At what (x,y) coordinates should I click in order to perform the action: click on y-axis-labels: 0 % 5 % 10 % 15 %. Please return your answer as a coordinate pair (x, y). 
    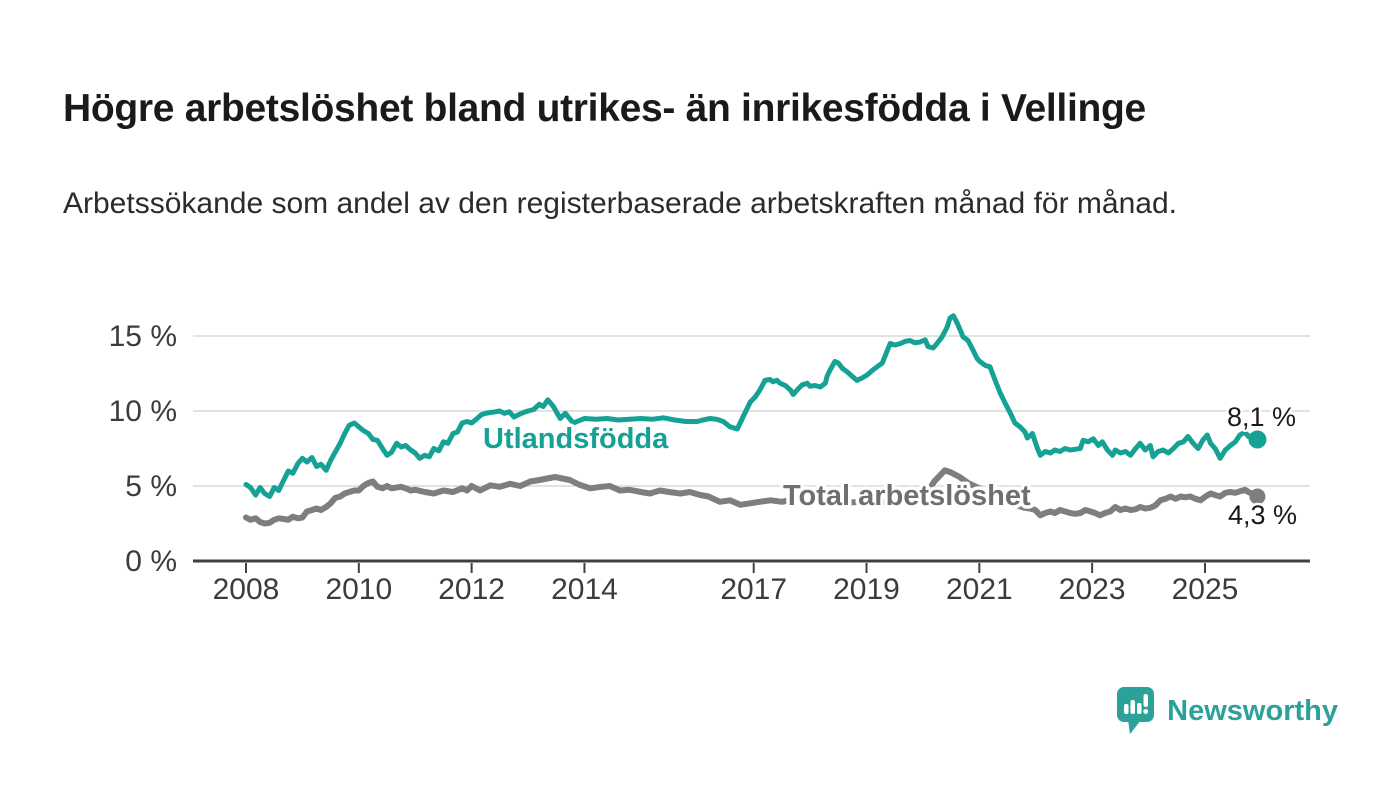
    Looking at the image, I should click on (143, 449).